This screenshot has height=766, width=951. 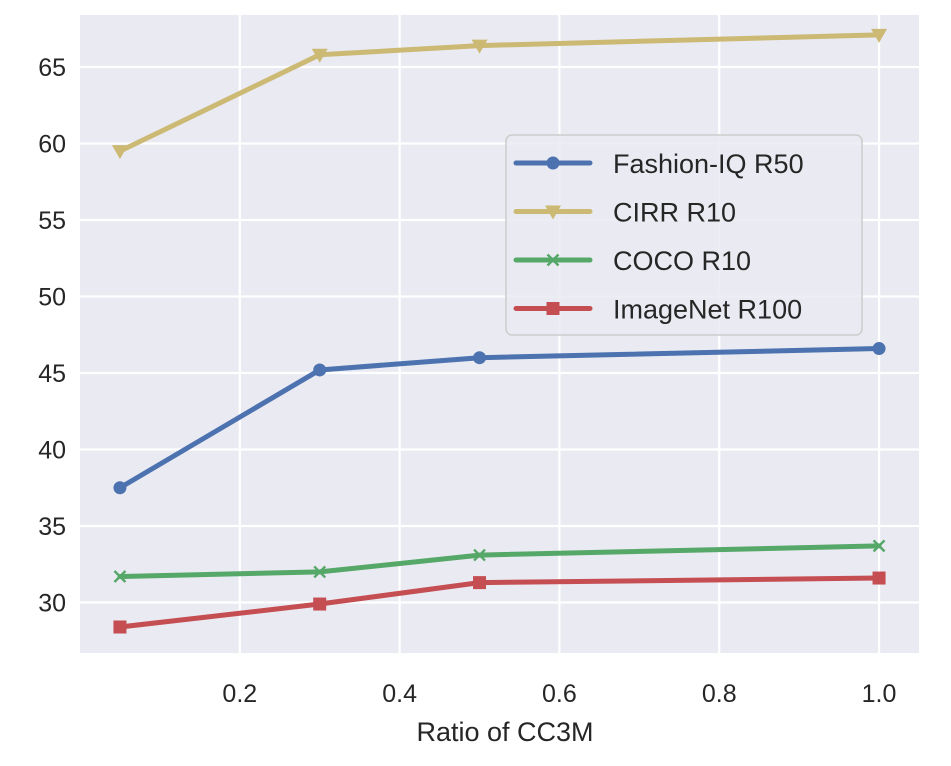 I want to click on legend-label: CIRR R10, so click(x=674, y=213).